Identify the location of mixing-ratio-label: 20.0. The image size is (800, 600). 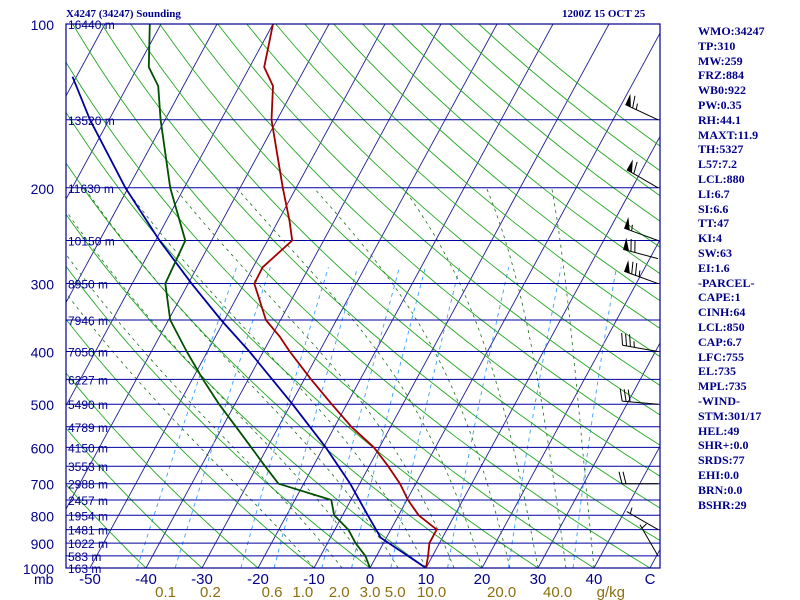
(501, 592).